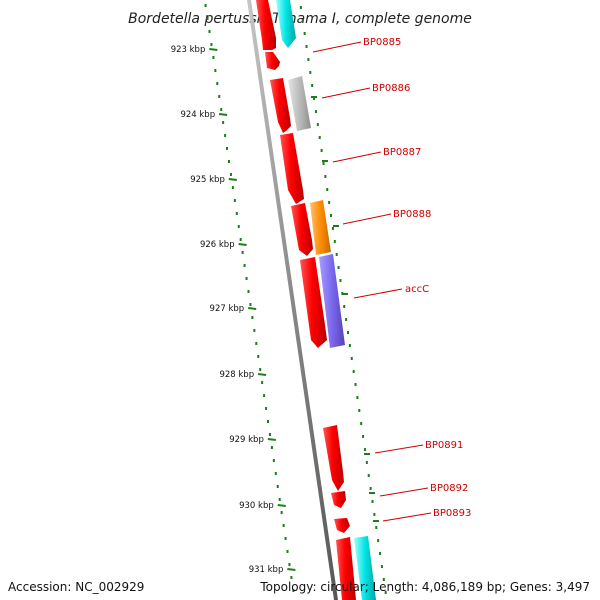 The height and width of the screenshot is (600, 600). What do you see at coordinates (402, 152) in the screenshot?
I see `gene-label: BP0887` at bounding box center [402, 152].